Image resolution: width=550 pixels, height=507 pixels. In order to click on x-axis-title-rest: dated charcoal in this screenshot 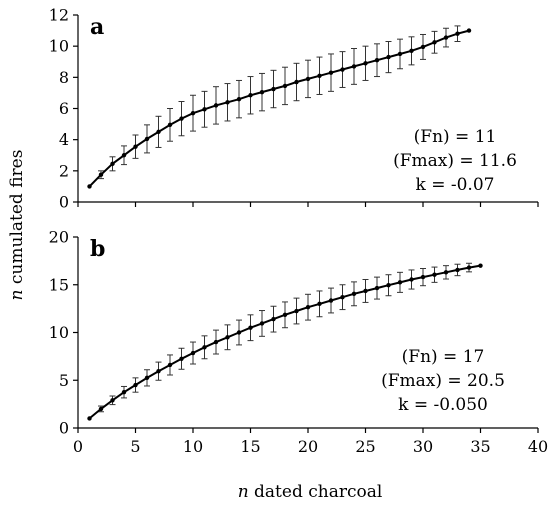, I will do `click(316, 492)`.